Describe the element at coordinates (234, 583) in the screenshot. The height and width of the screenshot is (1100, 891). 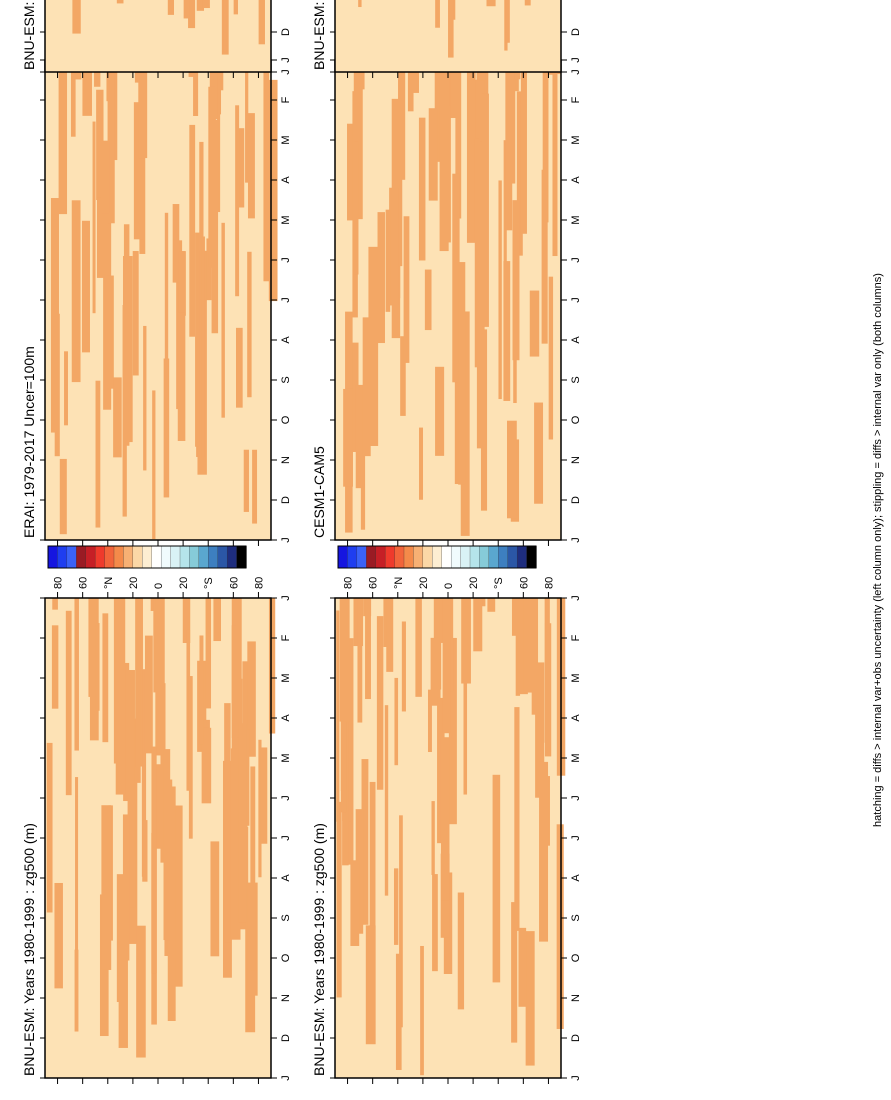
I see `y-tick-label: 60` at that location.